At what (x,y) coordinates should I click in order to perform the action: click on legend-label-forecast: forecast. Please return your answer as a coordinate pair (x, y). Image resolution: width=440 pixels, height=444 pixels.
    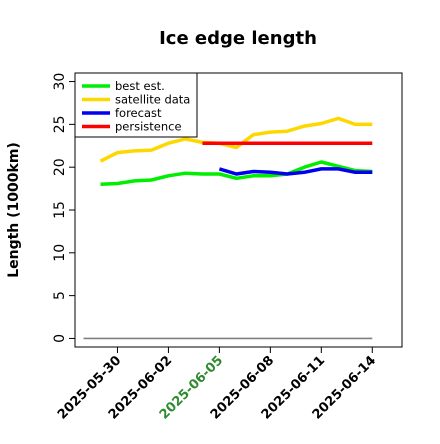
    Looking at the image, I should click on (138, 113).